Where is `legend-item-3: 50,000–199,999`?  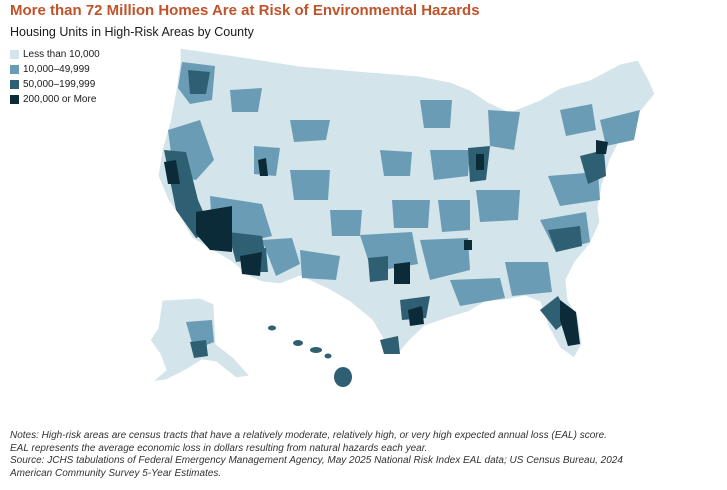 legend-item-3: 50,000–199,999 is located at coordinates (55, 84).